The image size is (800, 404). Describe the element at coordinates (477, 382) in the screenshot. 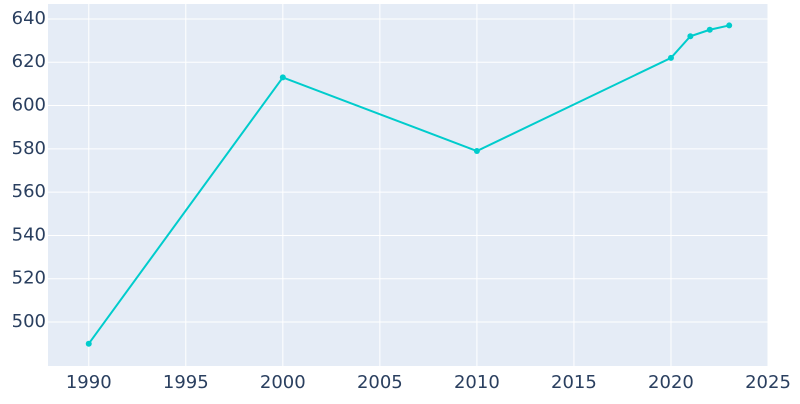

I see `x-tick-label: 2010` at that location.